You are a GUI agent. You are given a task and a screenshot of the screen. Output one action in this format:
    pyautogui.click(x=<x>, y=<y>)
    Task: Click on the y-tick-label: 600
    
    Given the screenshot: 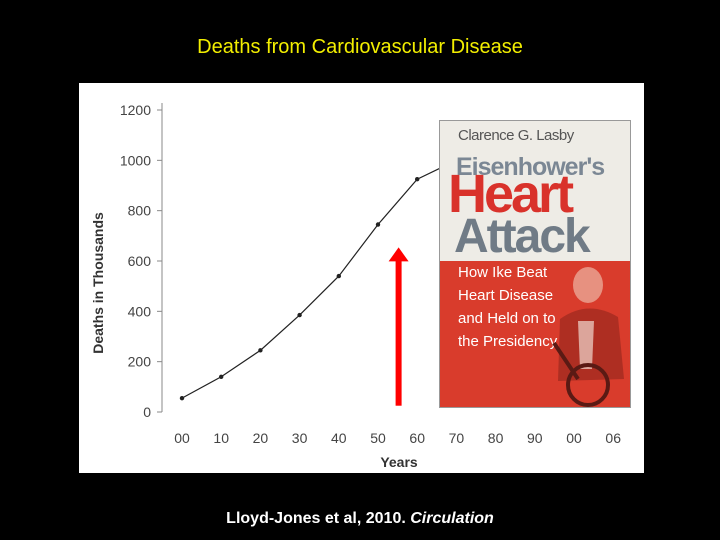 What is the action you would take?
    pyautogui.click(x=140, y=261)
    